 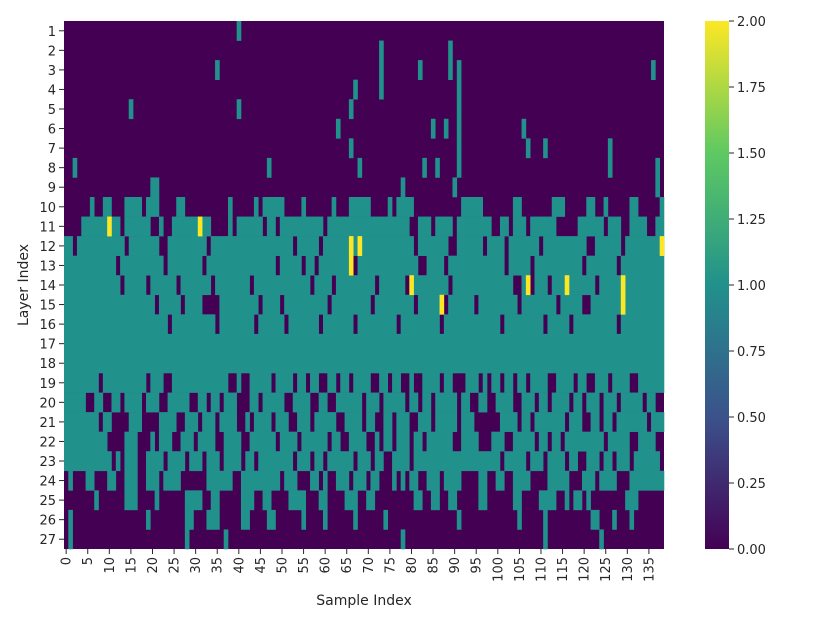 I want to click on x-tick-label: 25, so click(x=175, y=565).